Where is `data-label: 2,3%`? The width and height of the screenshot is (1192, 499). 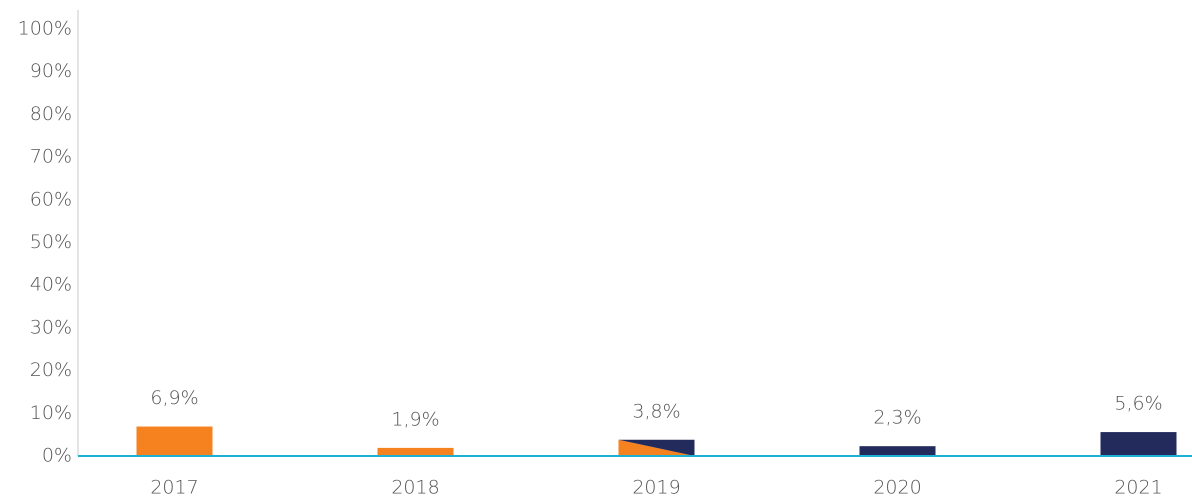
data-label: 2,3% is located at coordinates (897, 418).